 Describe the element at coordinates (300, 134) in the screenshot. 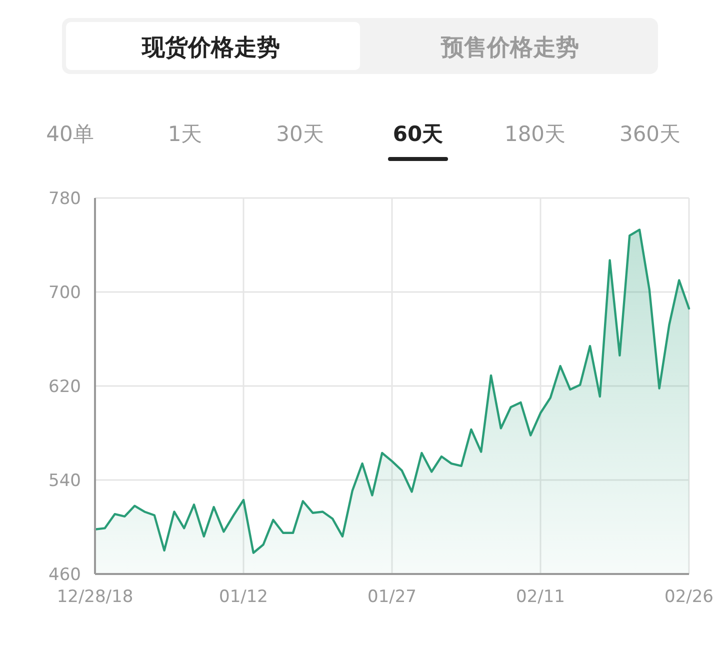

I see `text: 30天` at that location.